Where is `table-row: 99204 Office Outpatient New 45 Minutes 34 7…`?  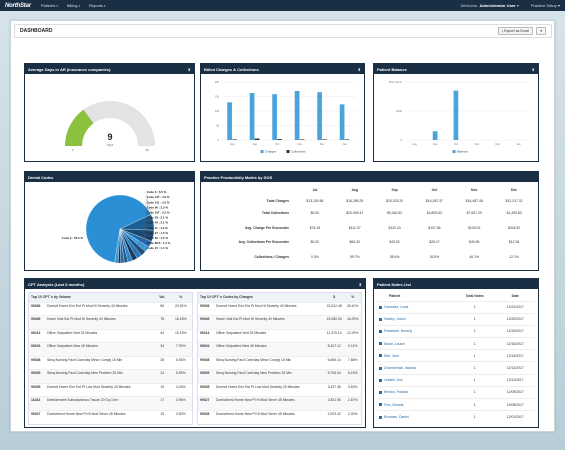
table-row: 99204 Office Outpatient New 45 Minutes 34 7… is located at coordinates (110, 349).